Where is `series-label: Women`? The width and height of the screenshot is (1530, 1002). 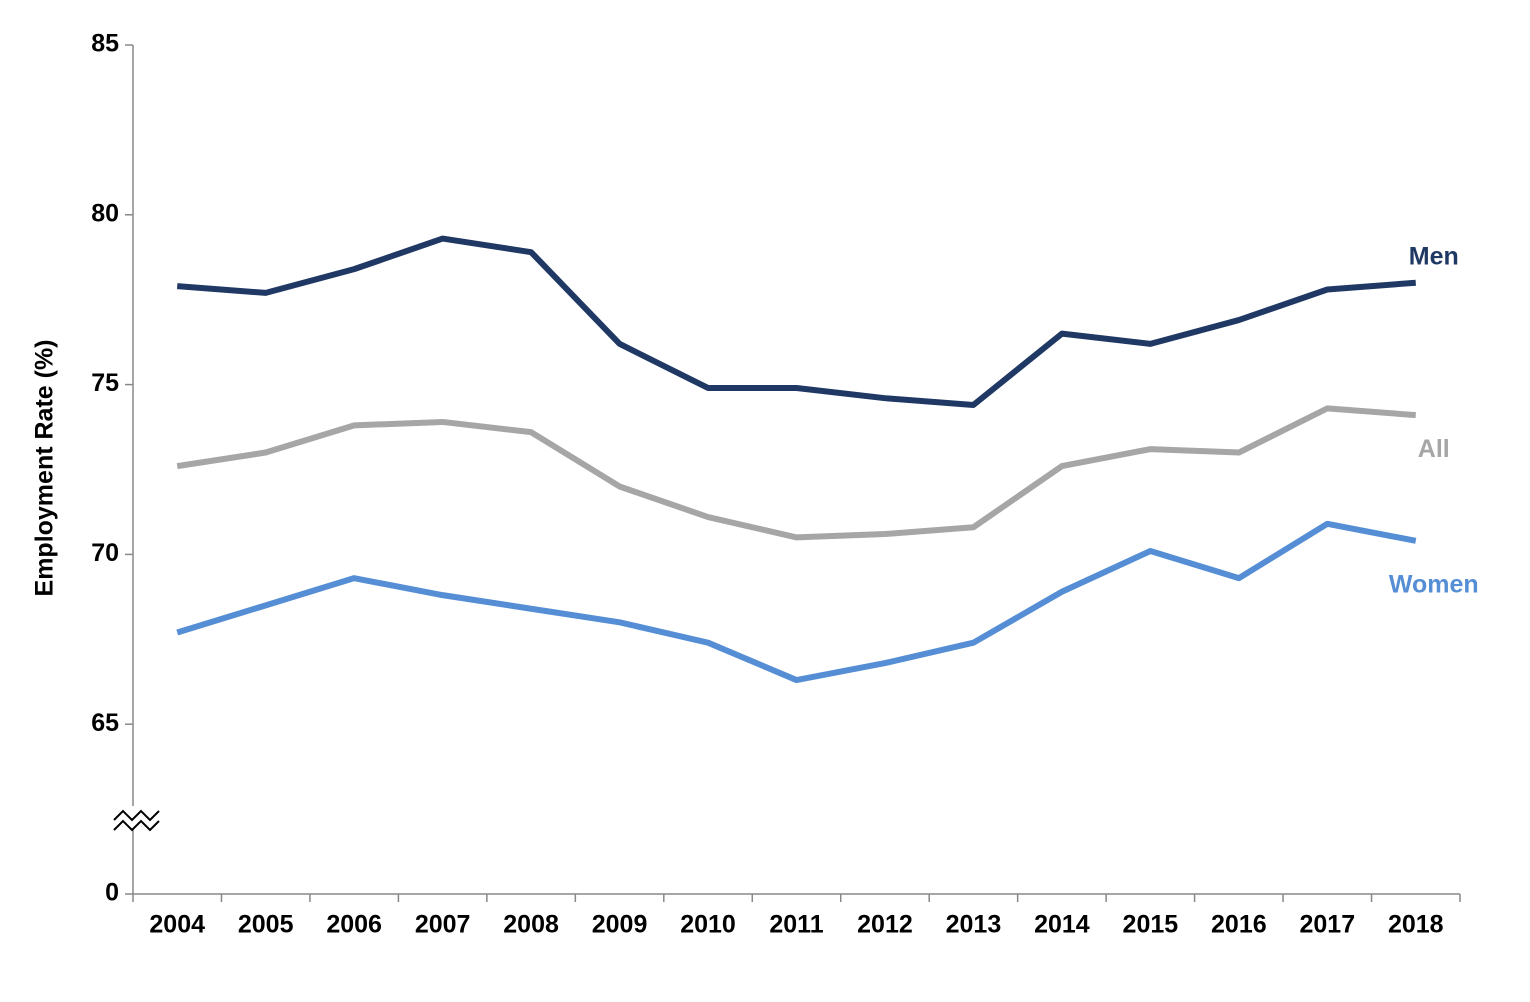
series-label: Women is located at coordinates (1434, 584).